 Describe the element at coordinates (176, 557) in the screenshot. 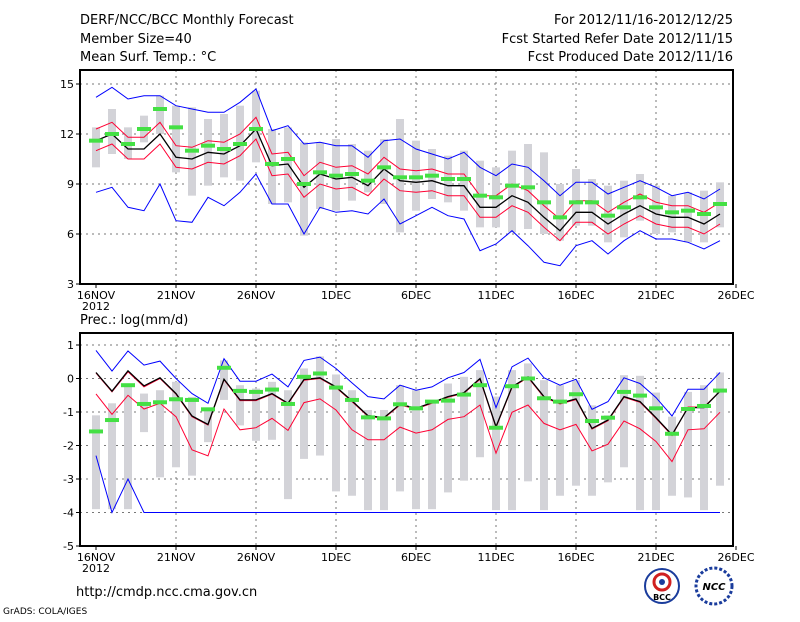

I see `x-tick-label: 21NOV` at that location.